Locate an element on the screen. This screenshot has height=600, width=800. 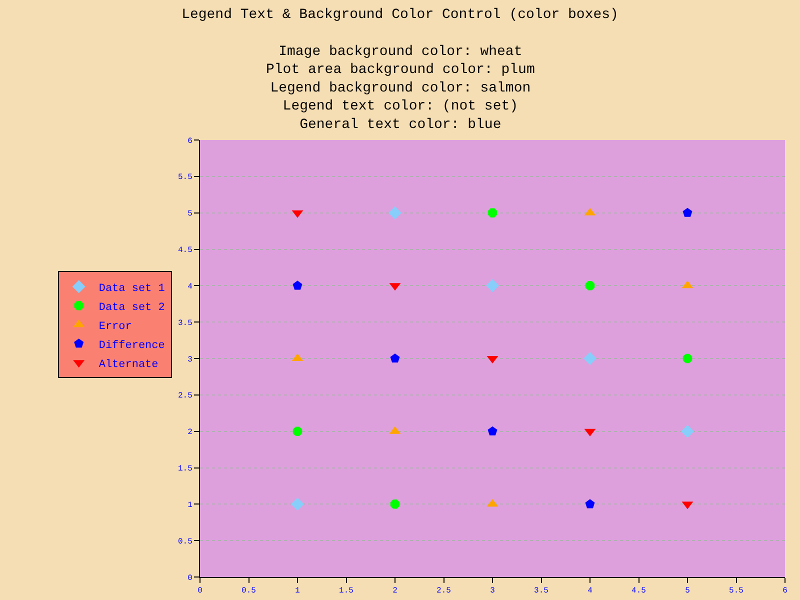
x-tick-label: 6 is located at coordinates (785, 591).